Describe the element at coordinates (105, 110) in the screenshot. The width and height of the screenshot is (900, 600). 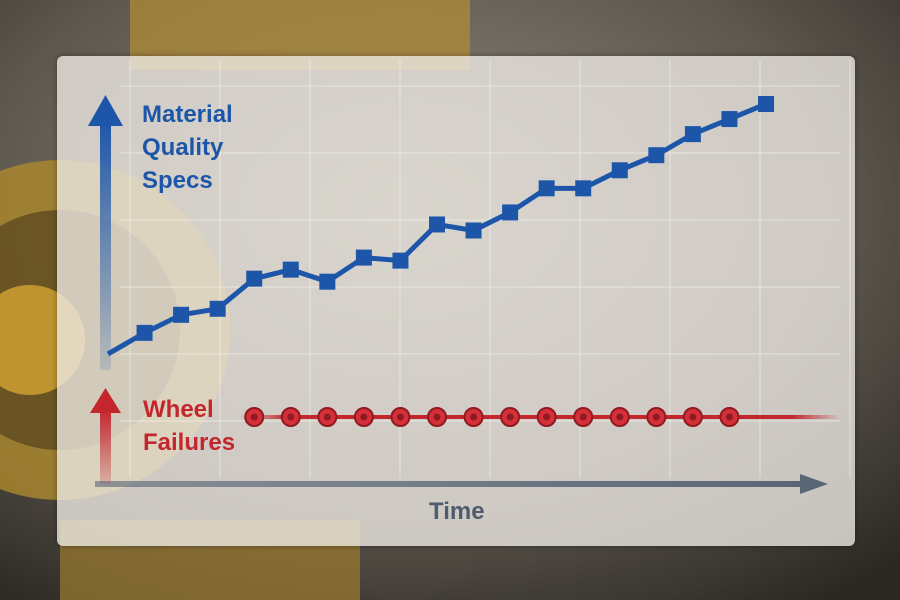
I see `quality-axis-arrowhead` at that location.